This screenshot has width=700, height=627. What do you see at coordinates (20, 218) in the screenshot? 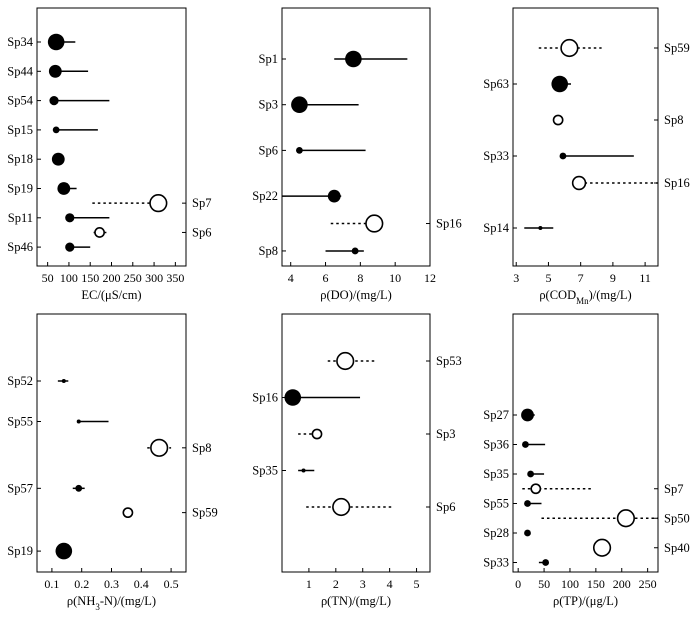
I see `site-label: Sp11` at bounding box center [20, 218].